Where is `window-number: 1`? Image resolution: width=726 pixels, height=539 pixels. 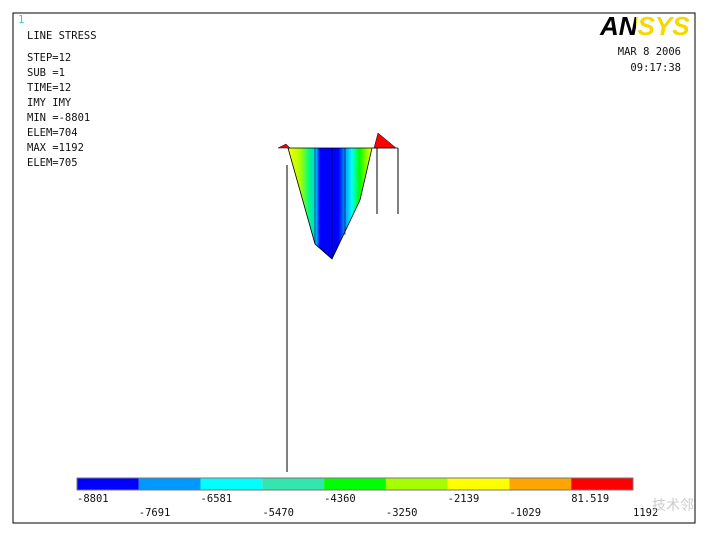 window-number: 1 is located at coordinates (21, 20).